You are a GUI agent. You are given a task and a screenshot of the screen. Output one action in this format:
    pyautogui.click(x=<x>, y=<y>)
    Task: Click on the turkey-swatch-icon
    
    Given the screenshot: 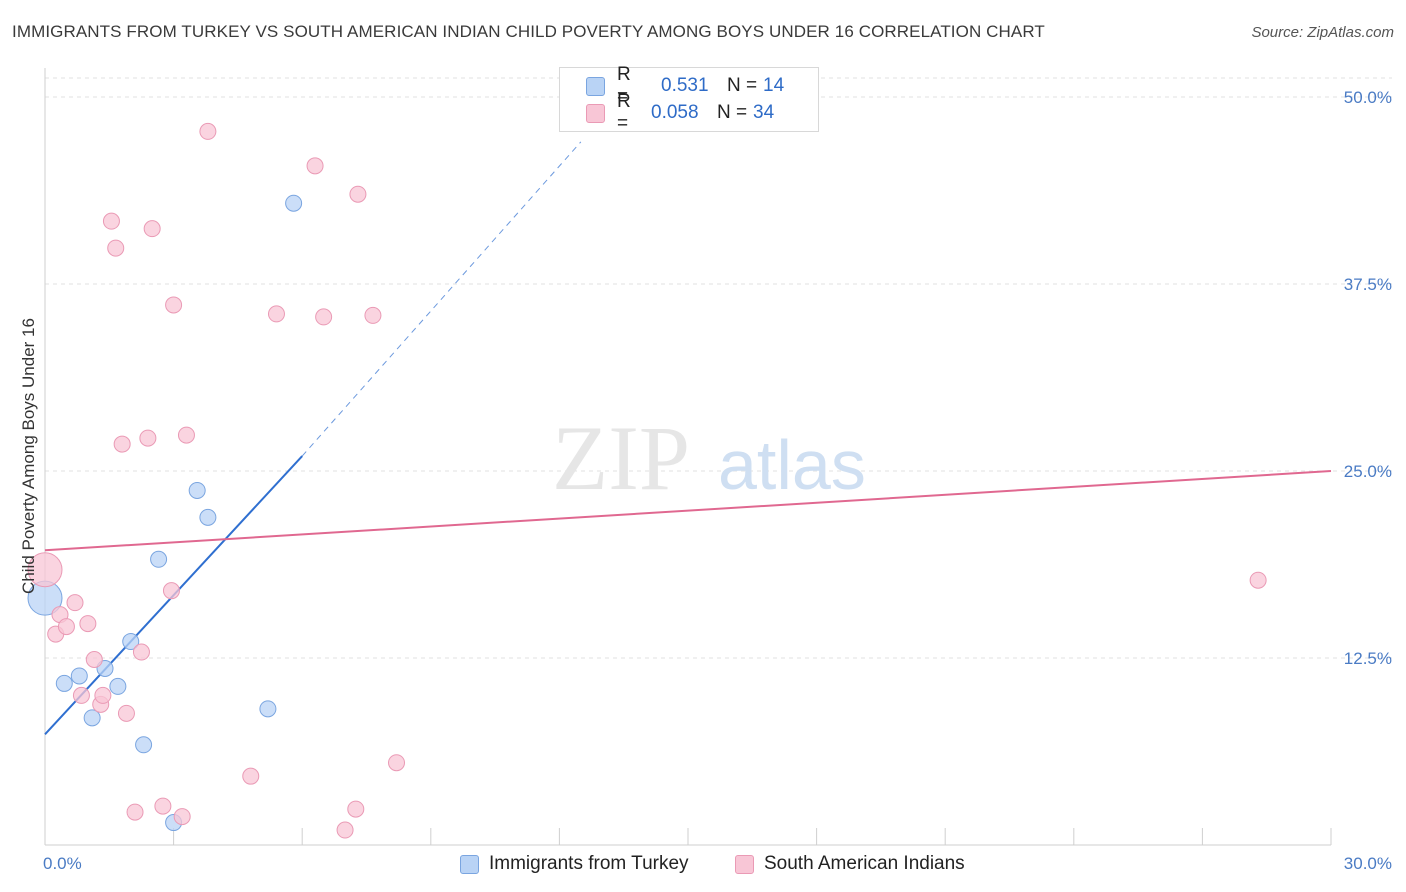 What is the action you would take?
    pyautogui.click(x=595, y=86)
    